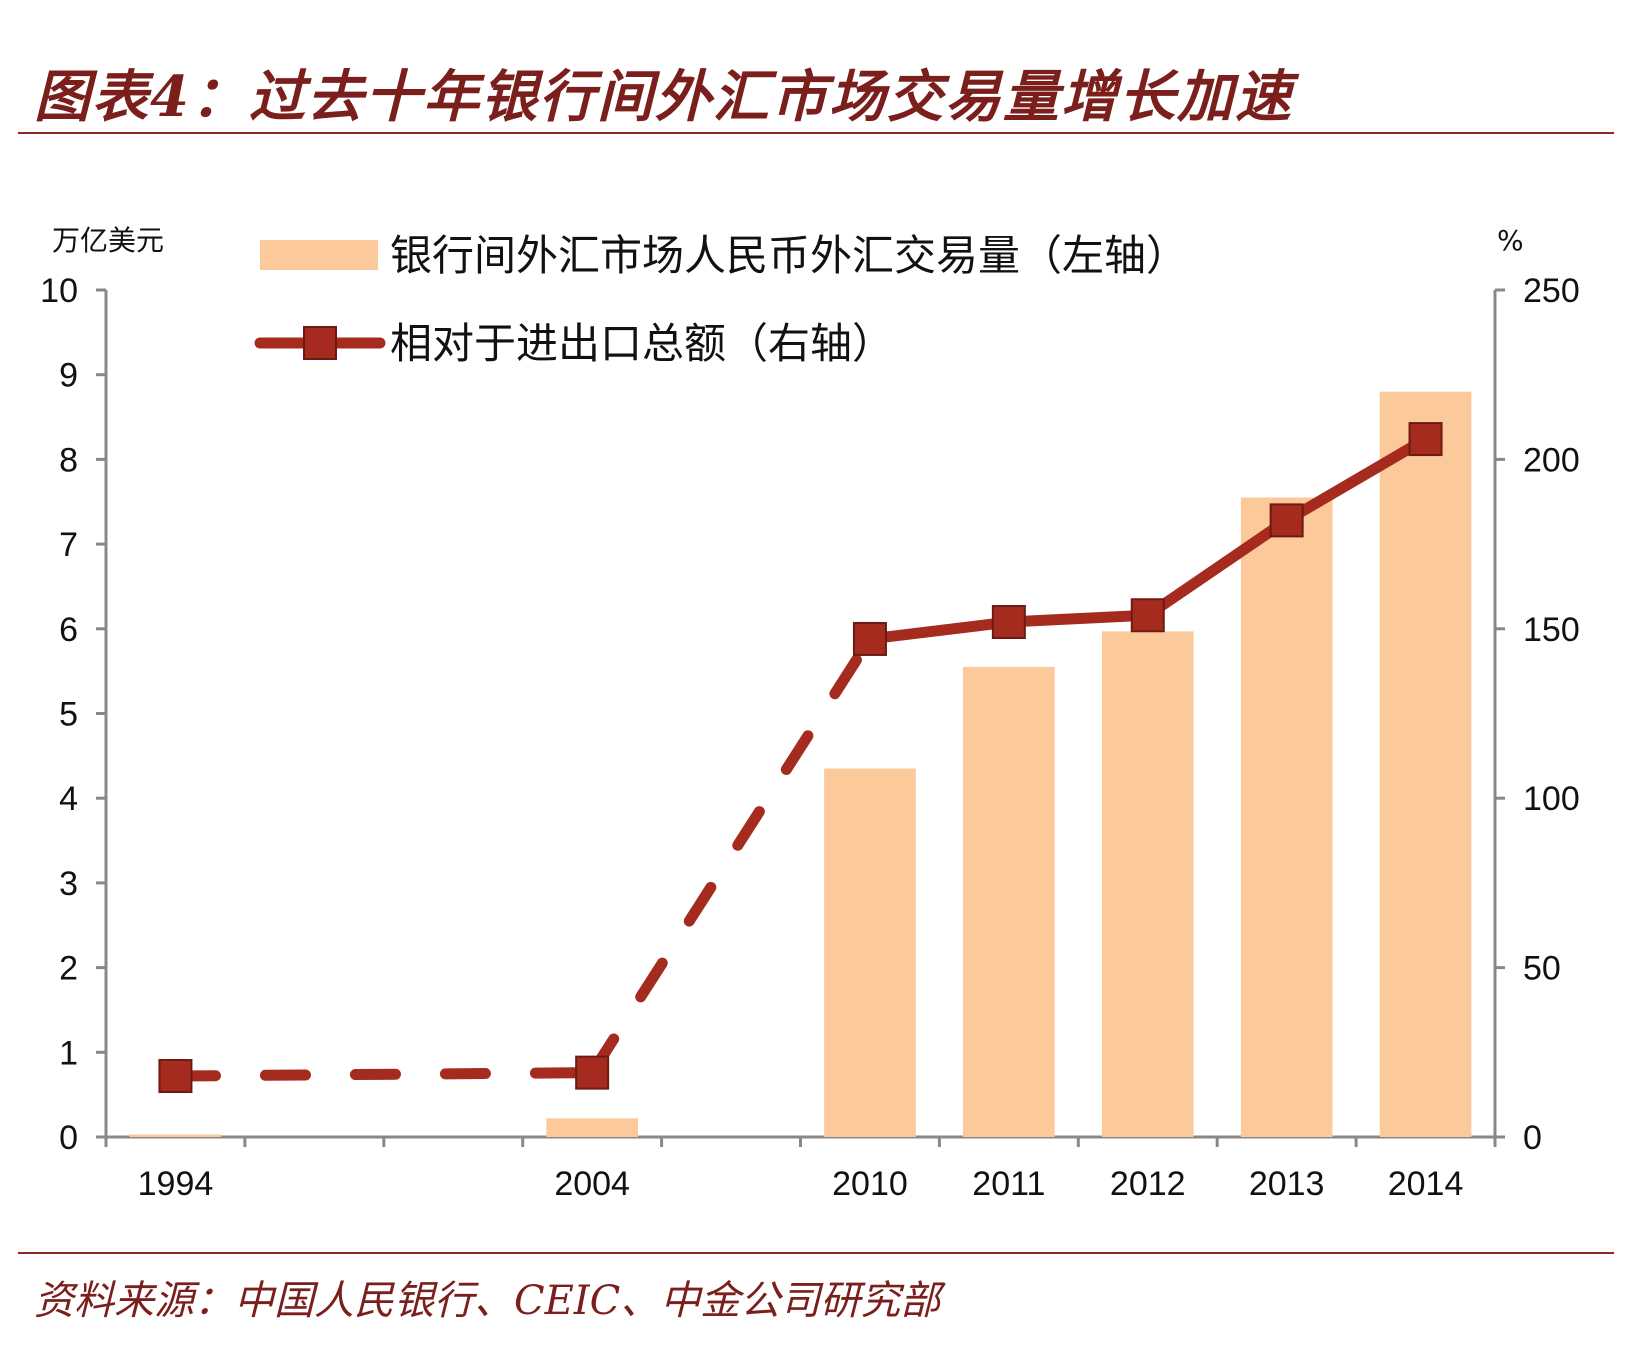 This screenshot has width=1652, height=1368. What do you see at coordinates (1008, 1184) in the screenshot?
I see `x-axis-tick-label: 2011` at bounding box center [1008, 1184].